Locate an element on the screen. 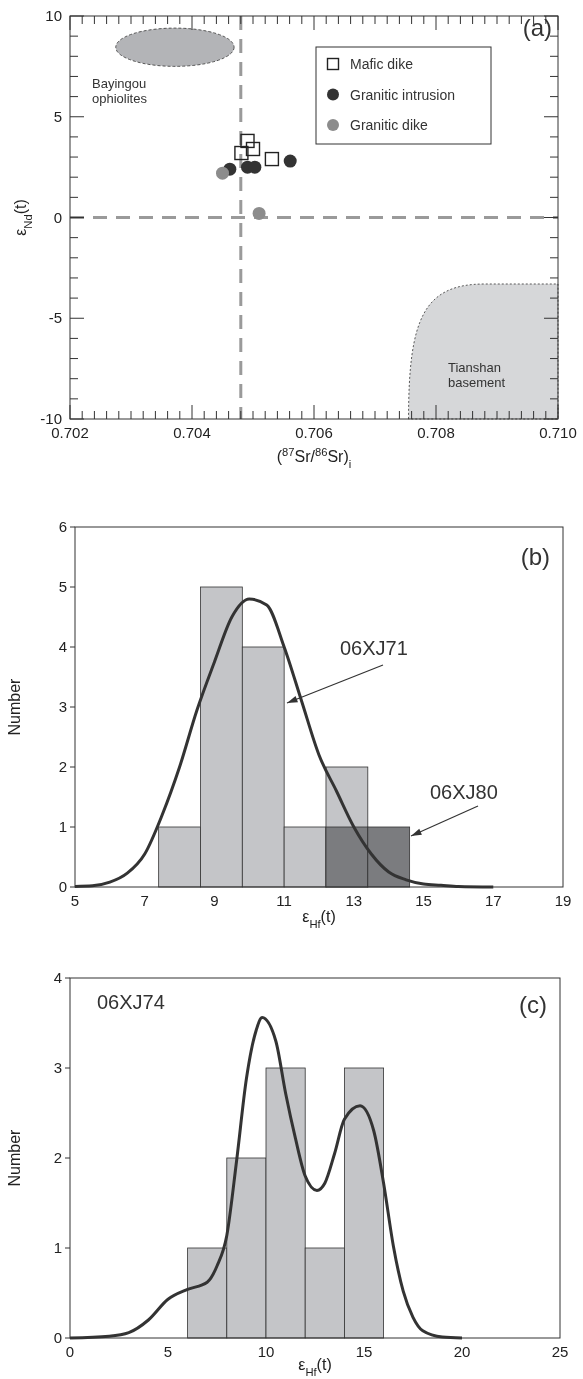 This screenshot has width=583, height=1379. annotation: (a) is located at coordinates (537, 27).